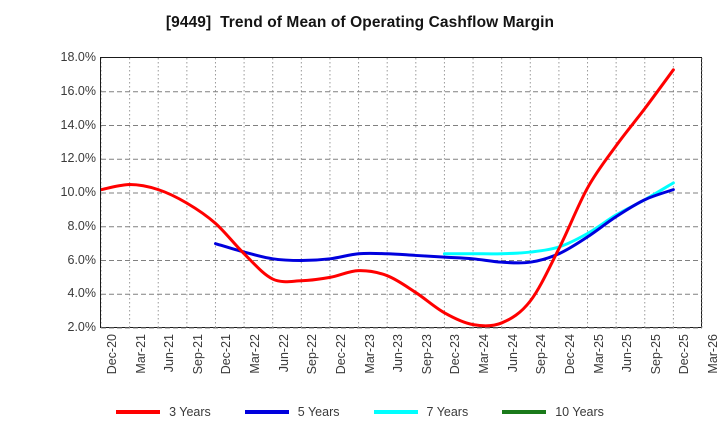 The image size is (720, 440). What do you see at coordinates (713, 354) in the screenshot?
I see `x-axis-tick-label: Mar-26` at bounding box center [713, 354].